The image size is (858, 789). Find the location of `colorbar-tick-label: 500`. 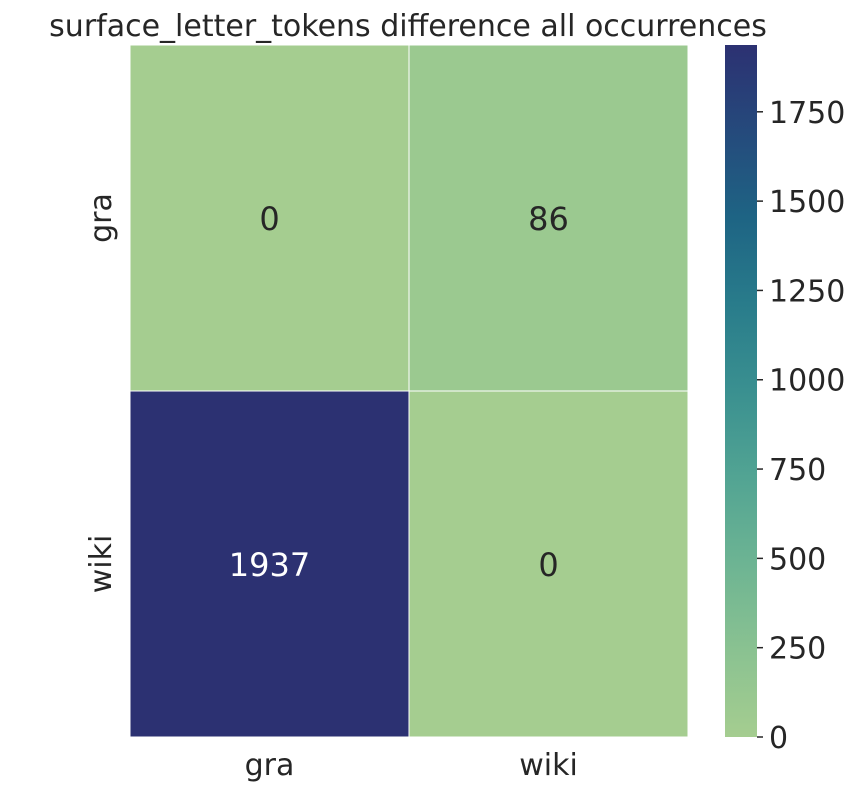

colorbar-tick-label: 500 is located at coordinates (797, 559).